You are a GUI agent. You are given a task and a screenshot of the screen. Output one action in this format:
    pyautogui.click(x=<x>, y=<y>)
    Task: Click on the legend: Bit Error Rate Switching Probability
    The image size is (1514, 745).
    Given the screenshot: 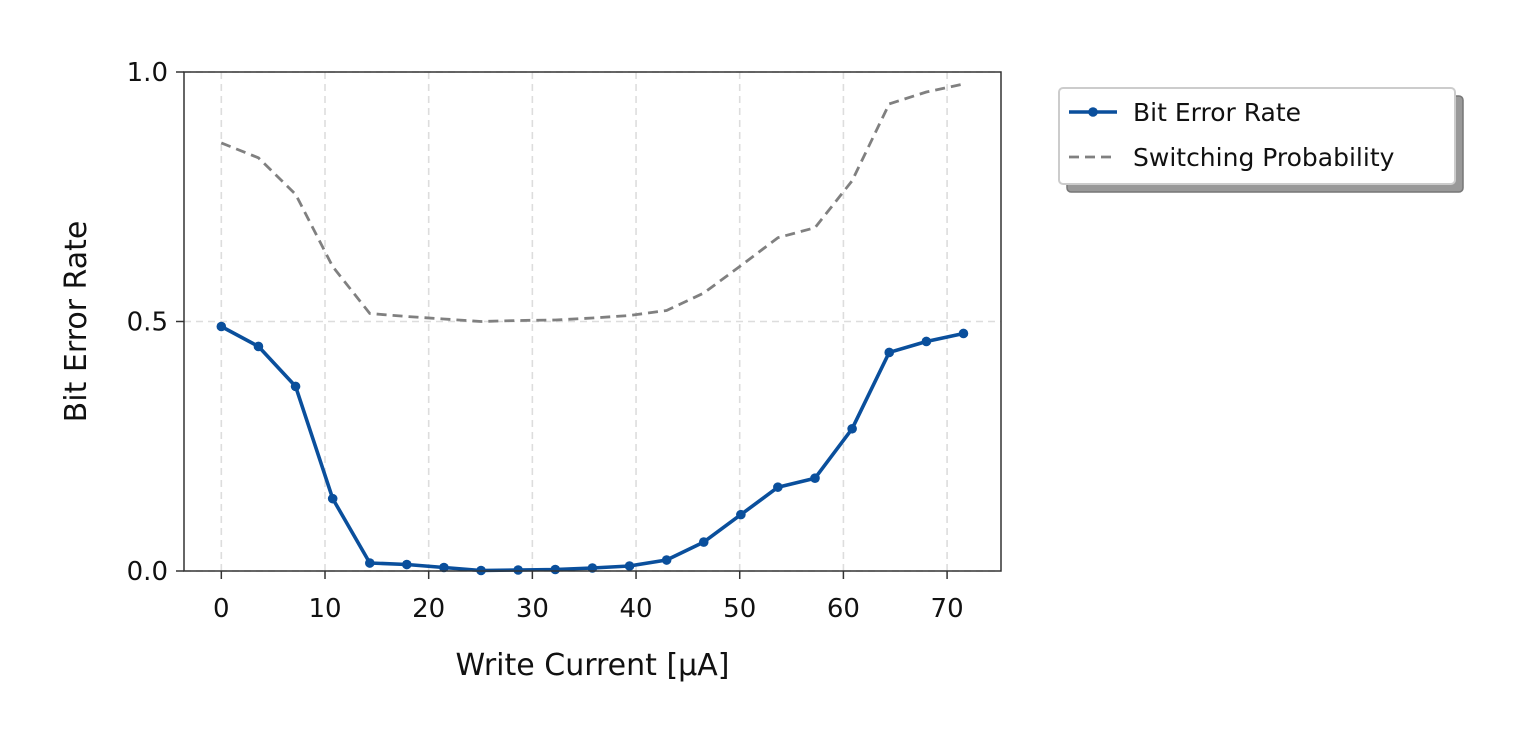 What is the action you would take?
    pyautogui.click(x=1261, y=140)
    